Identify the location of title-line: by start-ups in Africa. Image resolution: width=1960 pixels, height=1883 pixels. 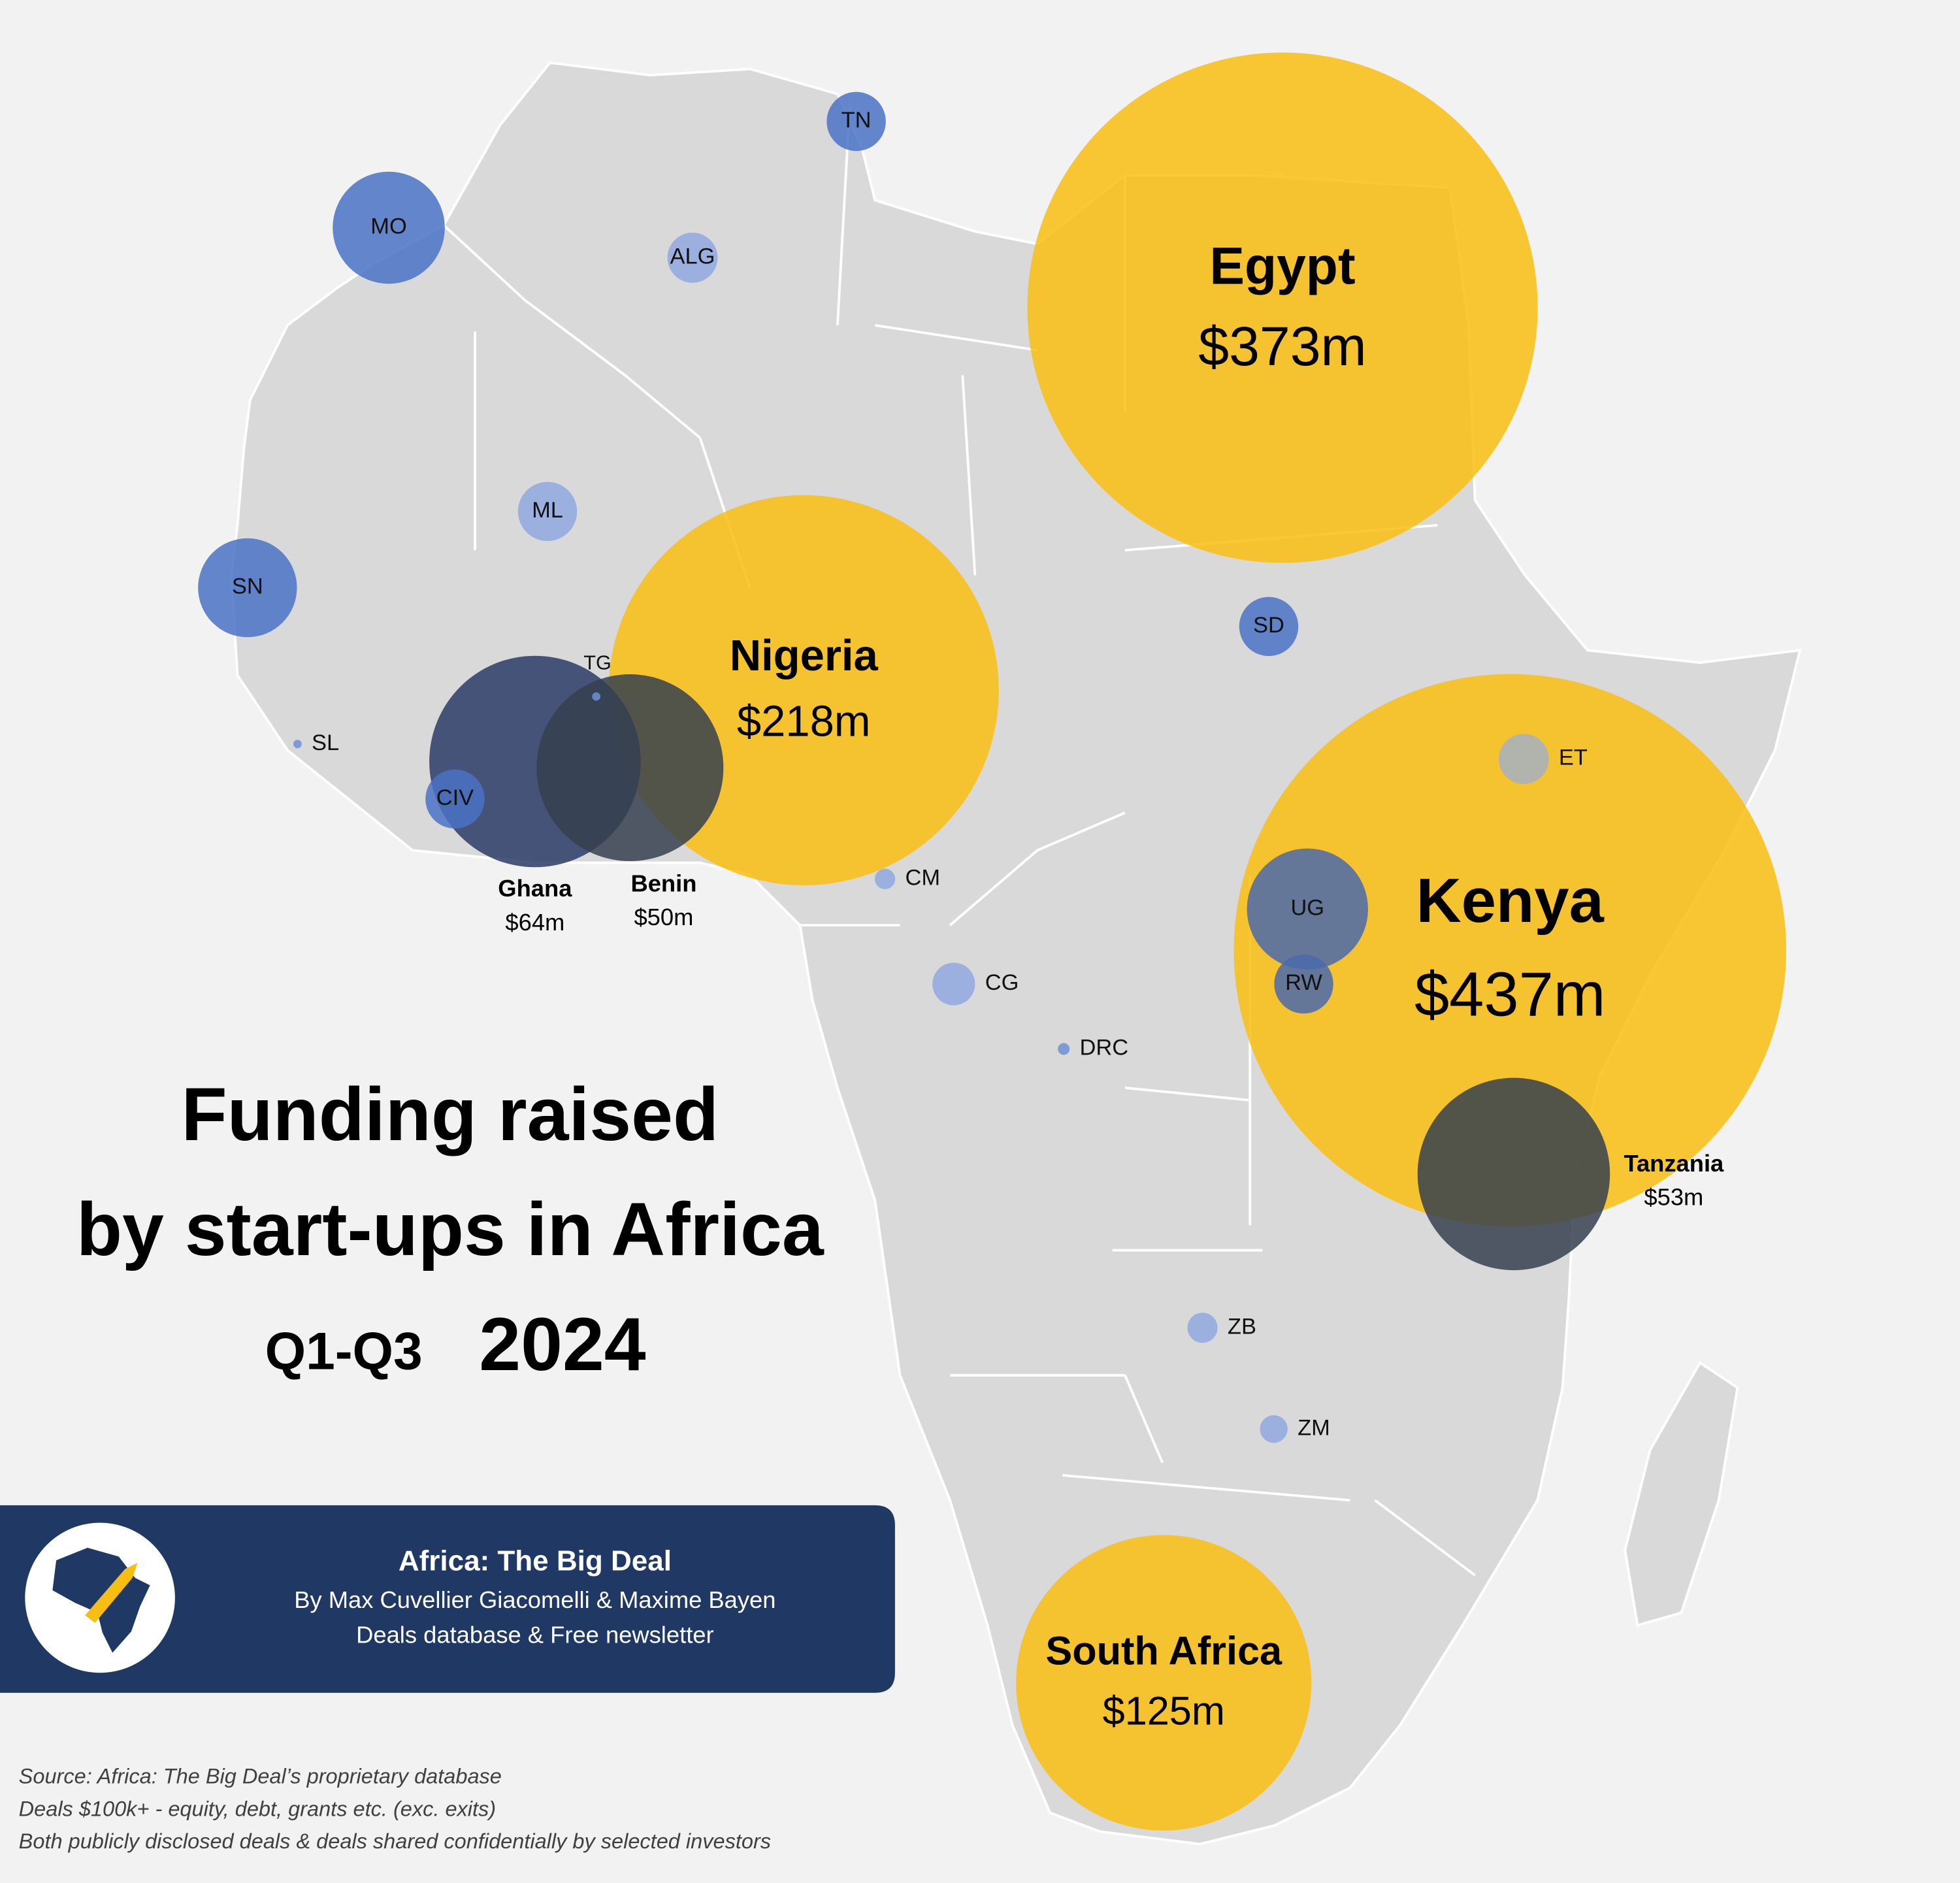
(450, 1229).